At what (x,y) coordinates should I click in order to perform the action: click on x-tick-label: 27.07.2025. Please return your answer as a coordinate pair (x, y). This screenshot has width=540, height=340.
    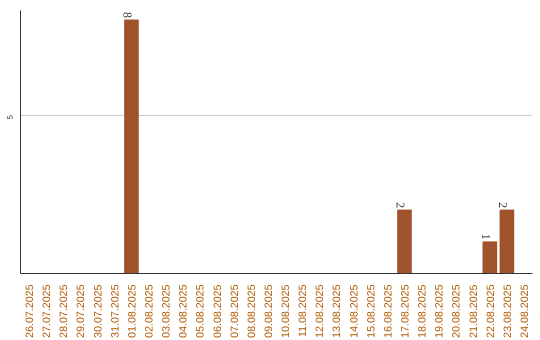
    Looking at the image, I should click on (47, 311).